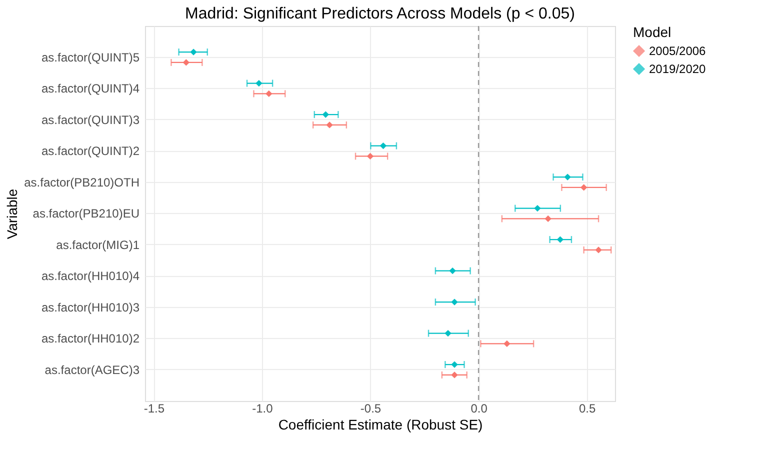 Image resolution: width=780 pixels, height=467 pixels. What do you see at coordinates (82, 182) in the screenshot?
I see `y-tick-label: as.factor(PB210)OTH` at bounding box center [82, 182].